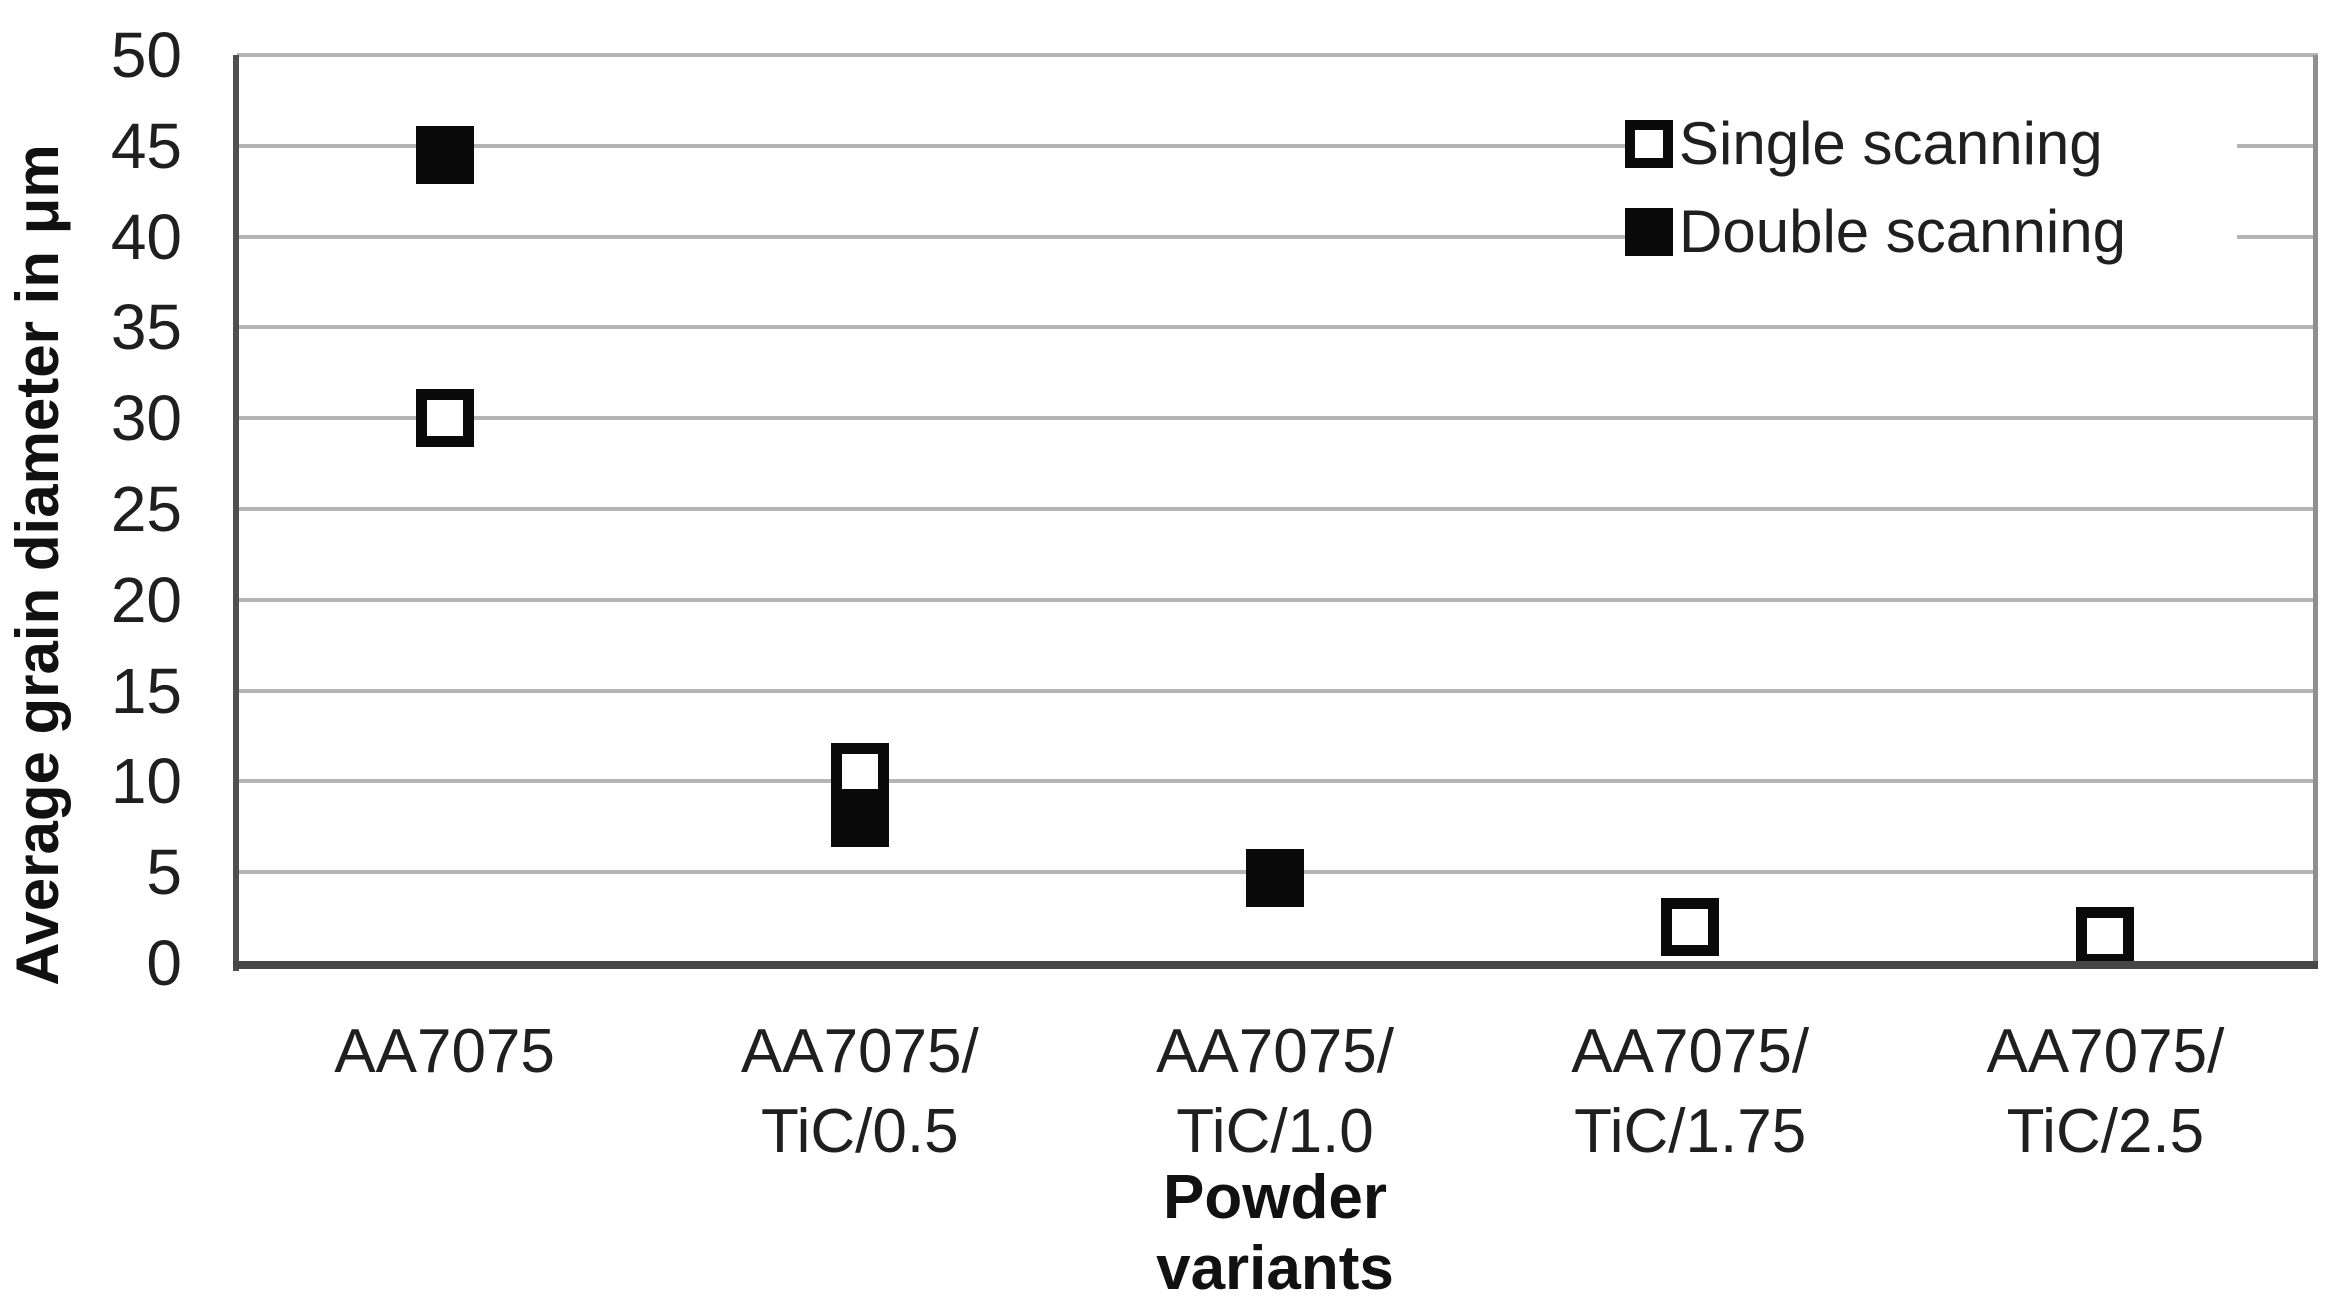 Image resolution: width=2336 pixels, height=1304 pixels. Describe the element at coordinates (444, 1051) in the screenshot. I see `x-category-label: AA7075` at that location.